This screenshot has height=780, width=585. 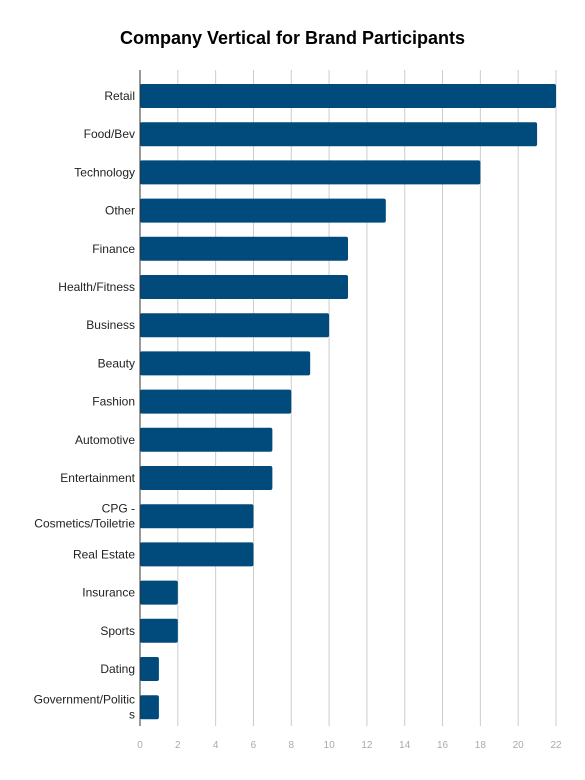 What do you see at coordinates (405, 745) in the screenshot?
I see `x-tick-label: 14` at bounding box center [405, 745].